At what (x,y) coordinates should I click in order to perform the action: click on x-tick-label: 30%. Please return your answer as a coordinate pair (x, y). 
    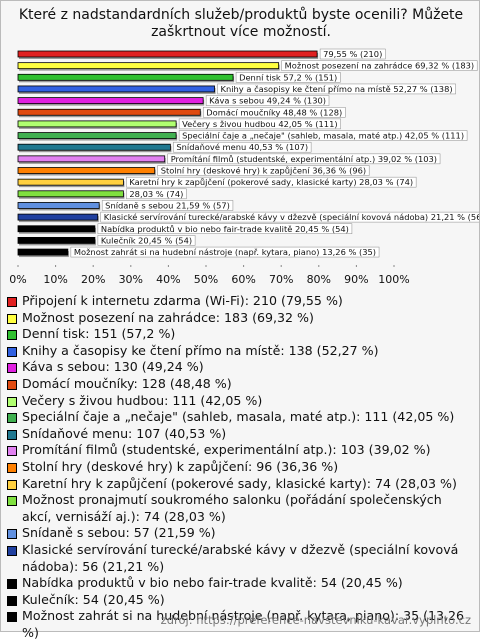
    Looking at the image, I should click on (131, 279).